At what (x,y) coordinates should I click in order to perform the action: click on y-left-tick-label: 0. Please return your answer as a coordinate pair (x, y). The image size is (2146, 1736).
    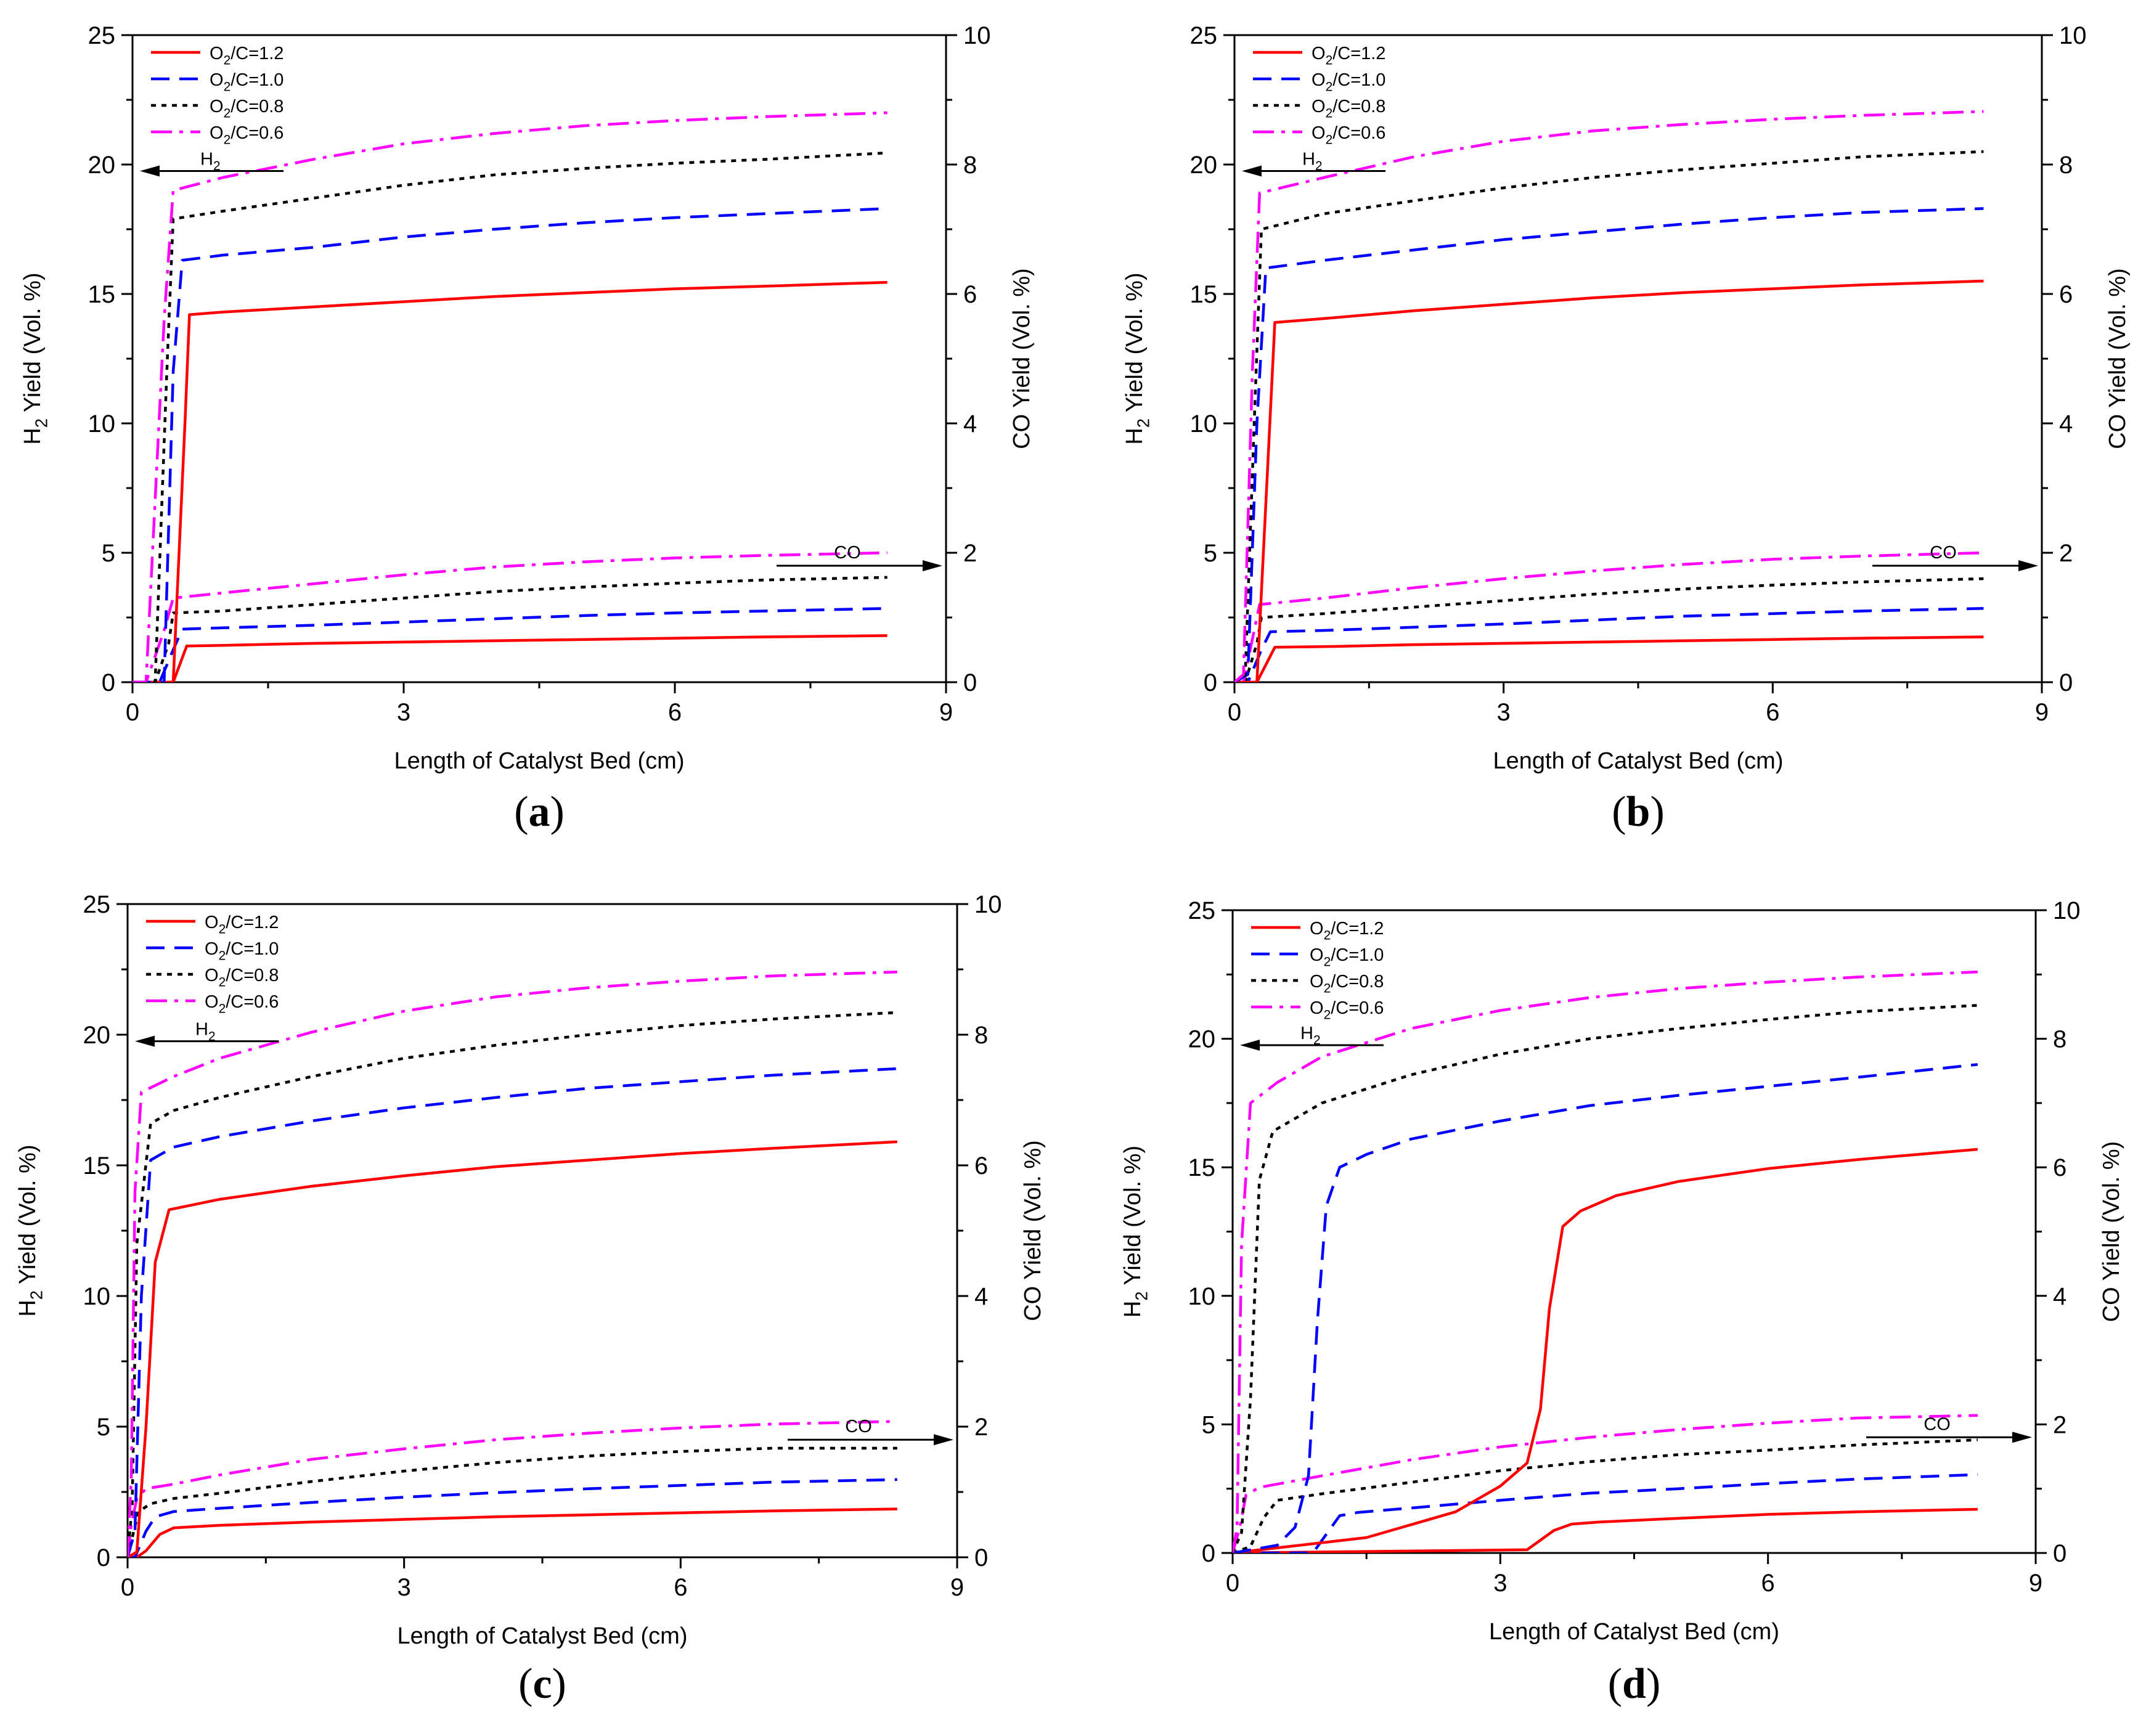
    Looking at the image, I should click on (103, 1558).